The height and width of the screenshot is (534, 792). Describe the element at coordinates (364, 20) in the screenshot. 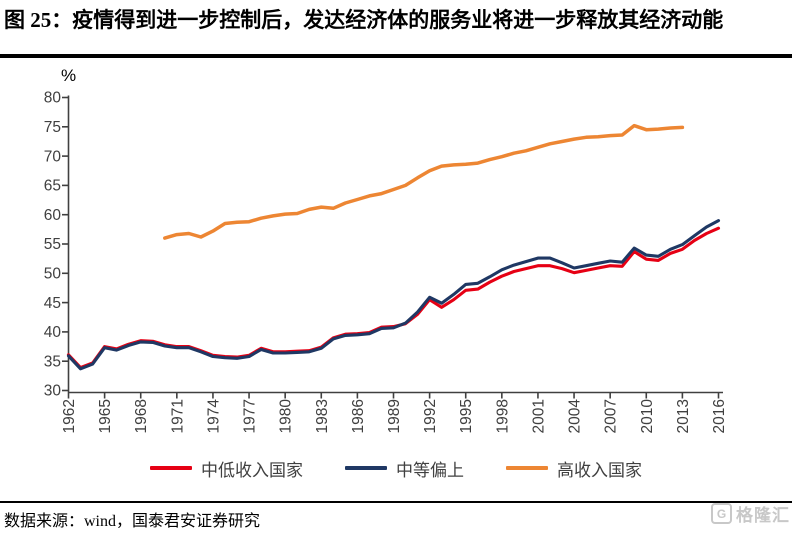

I see `figure-title: 图 25：疫情得到进一步控制后，发达经济体的服务业将进一步释放其经济动能` at that location.